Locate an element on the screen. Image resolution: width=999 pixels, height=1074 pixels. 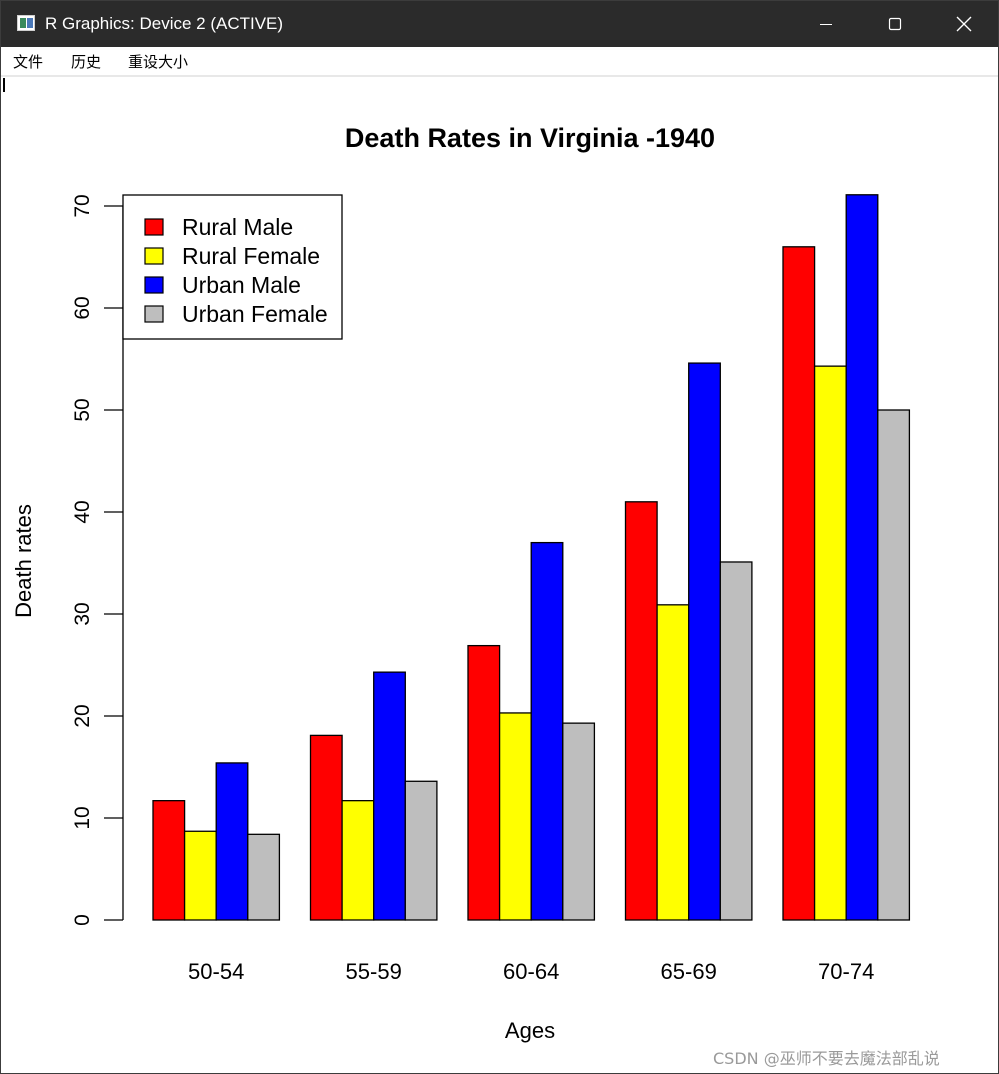
legend-label: Urban Male is located at coordinates (241, 285).